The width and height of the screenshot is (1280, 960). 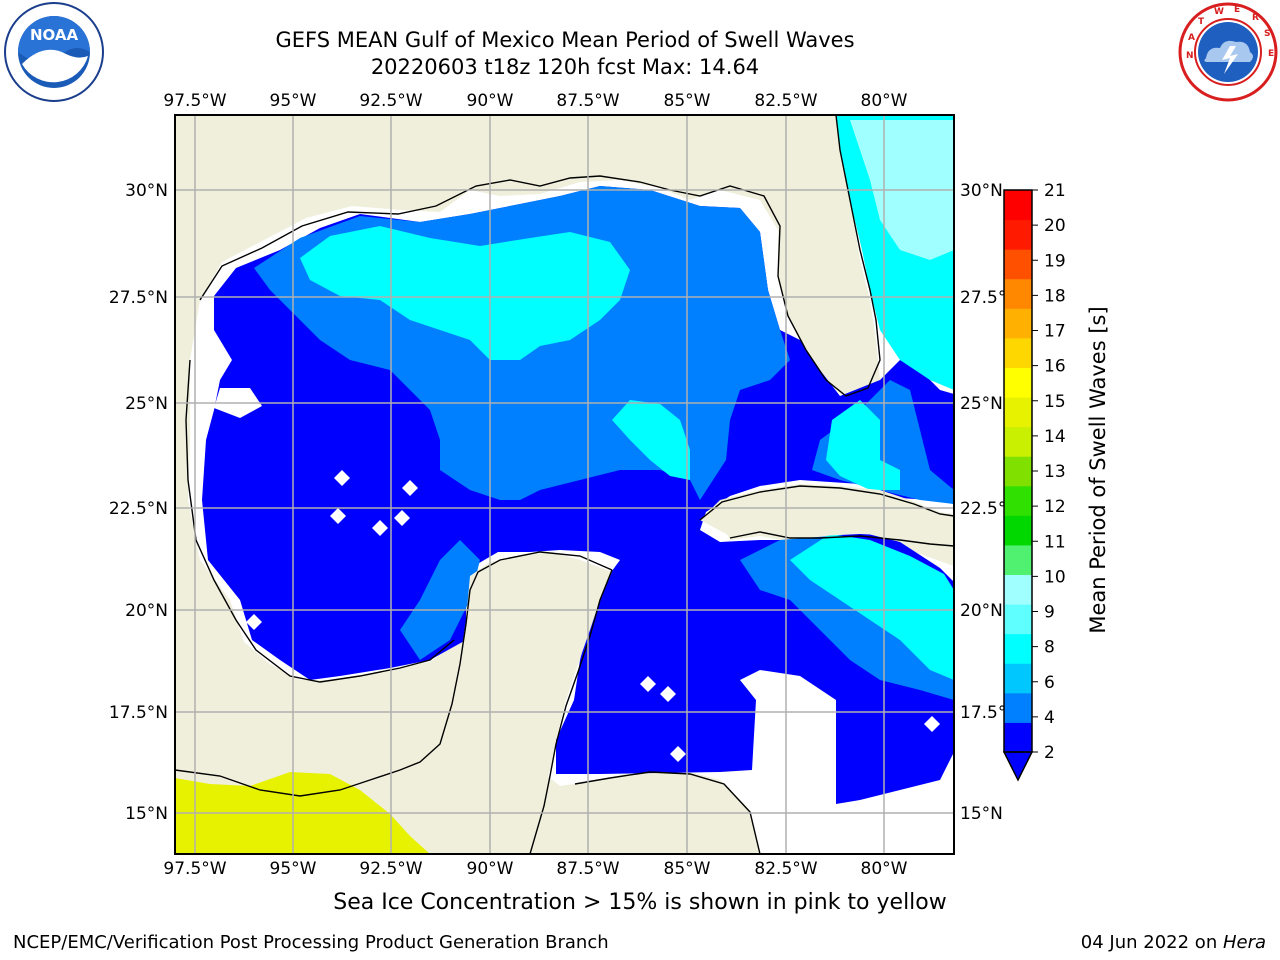 What do you see at coordinates (138, 713) in the screenshot?
I see `lat-label-left: 17.5°N` at bounding box center [138, 713].